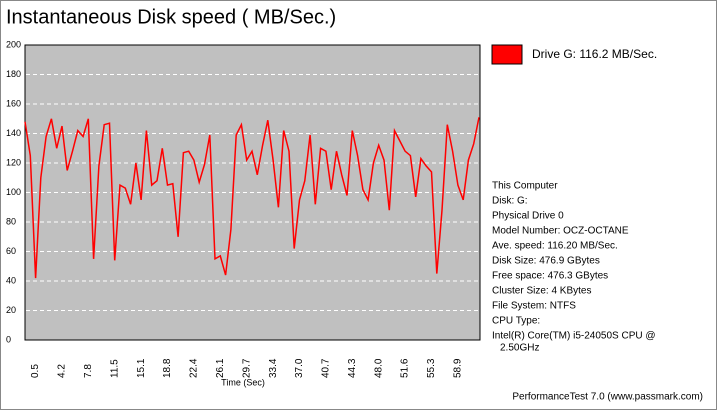 The width and height of the screenshot is (717, 410). Describe the element at coordinates (273, 368) in the screenshot. I see `x-tick-label: 33.4` at that location.